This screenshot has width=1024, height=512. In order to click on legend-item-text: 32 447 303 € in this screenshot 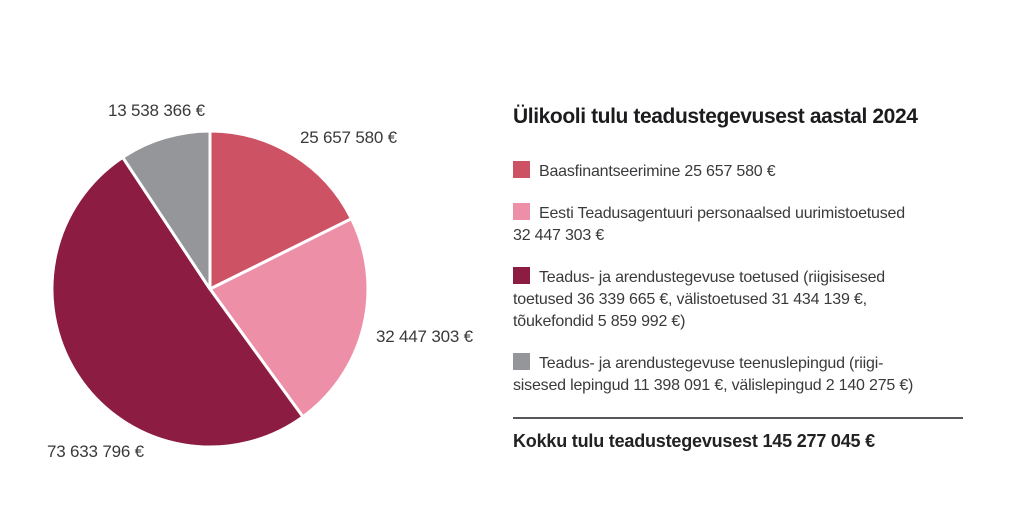, I will do `click(559, 235)`.